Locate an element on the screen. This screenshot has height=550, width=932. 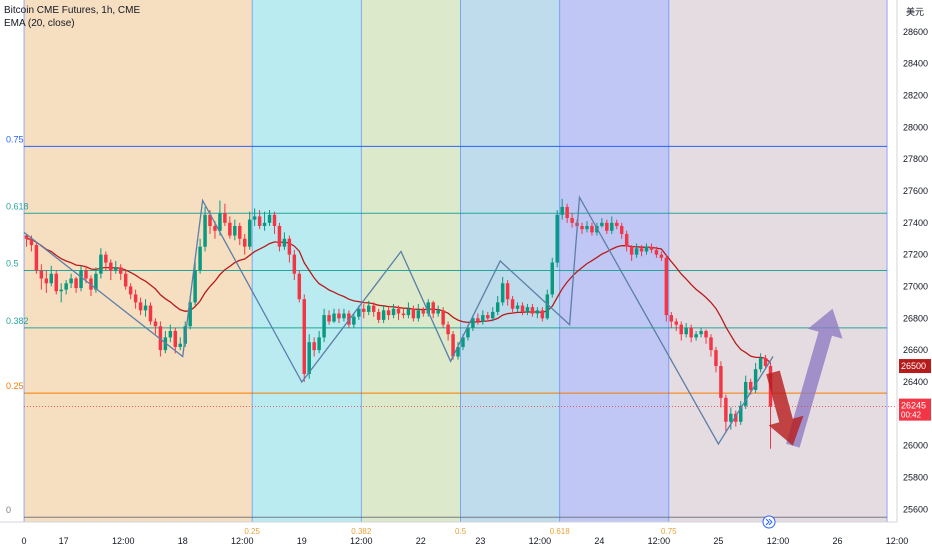
price-tick: 27800 is located at coordinates (915, 159).